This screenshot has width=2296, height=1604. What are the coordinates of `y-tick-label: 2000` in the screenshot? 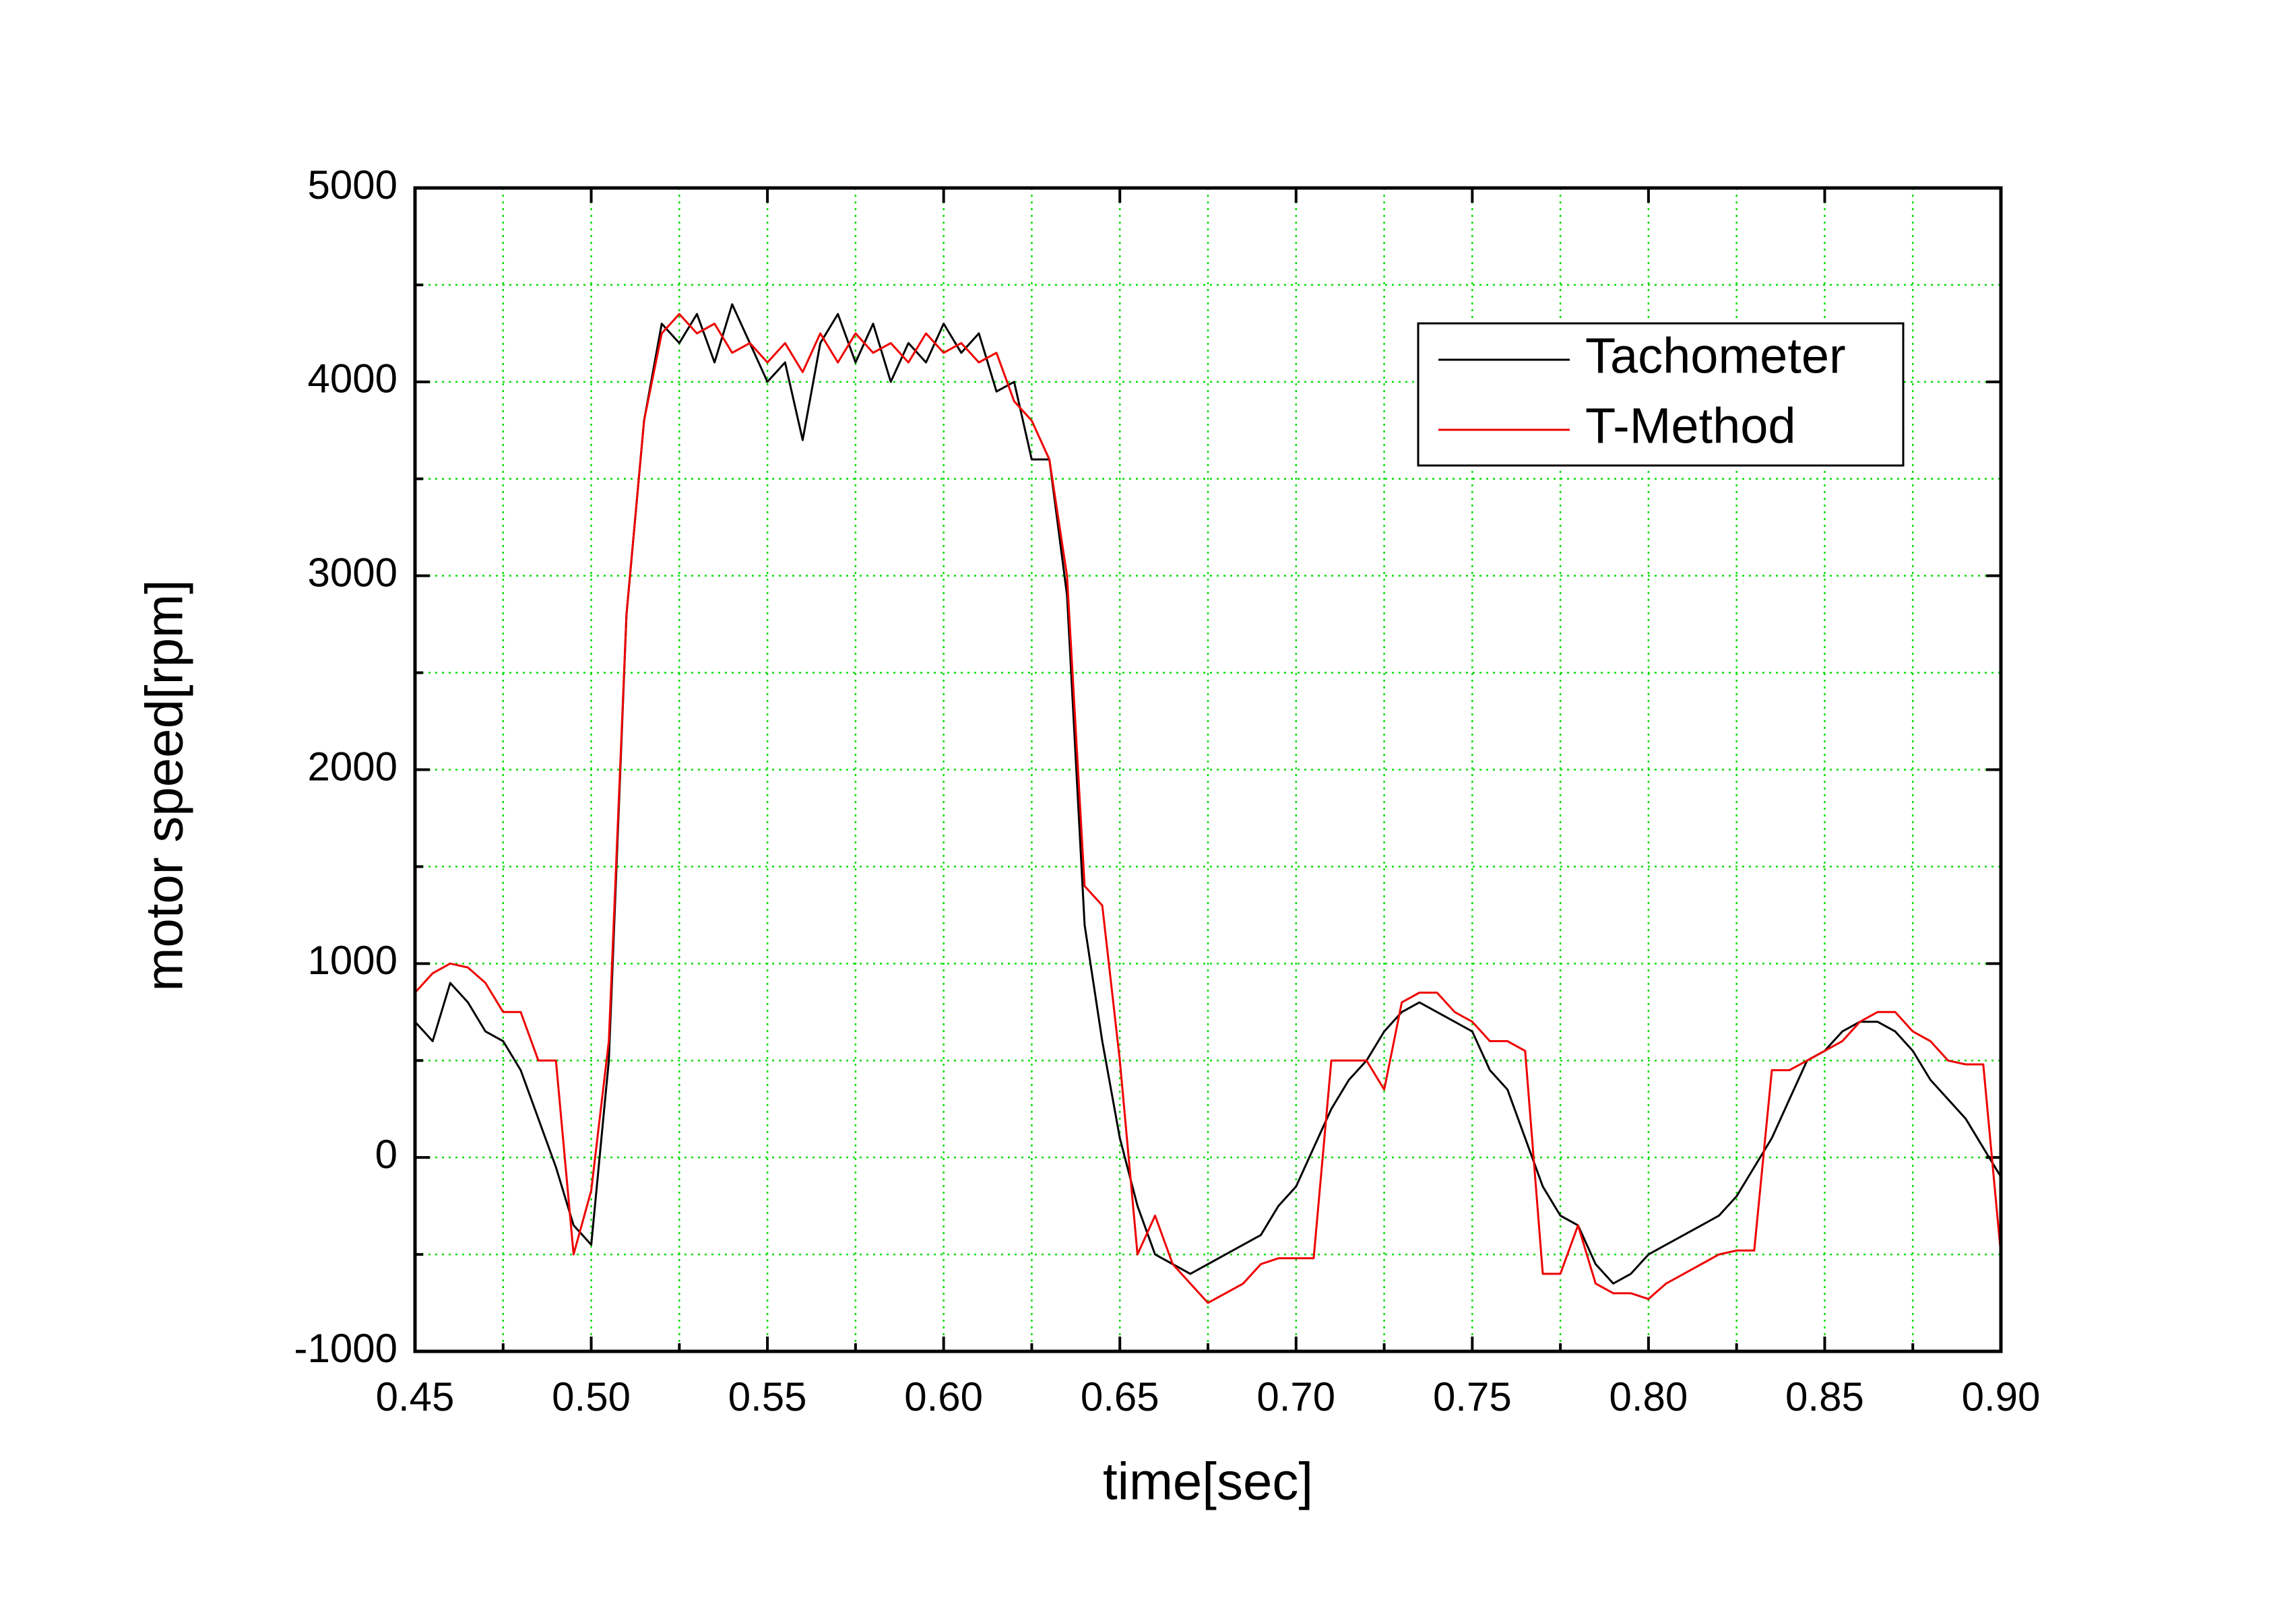 It's located at (352, 766).